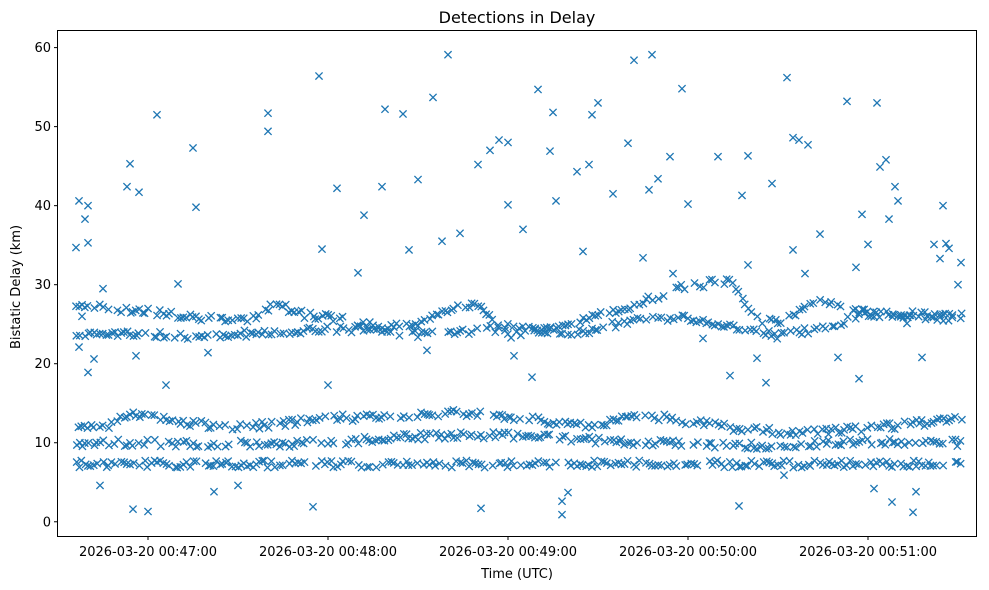 The height and width of the screenshot is (590, 989). Describe the element at coordinates (42, 48) in the screenshot. I see `y-tick-label: 60` at that location.